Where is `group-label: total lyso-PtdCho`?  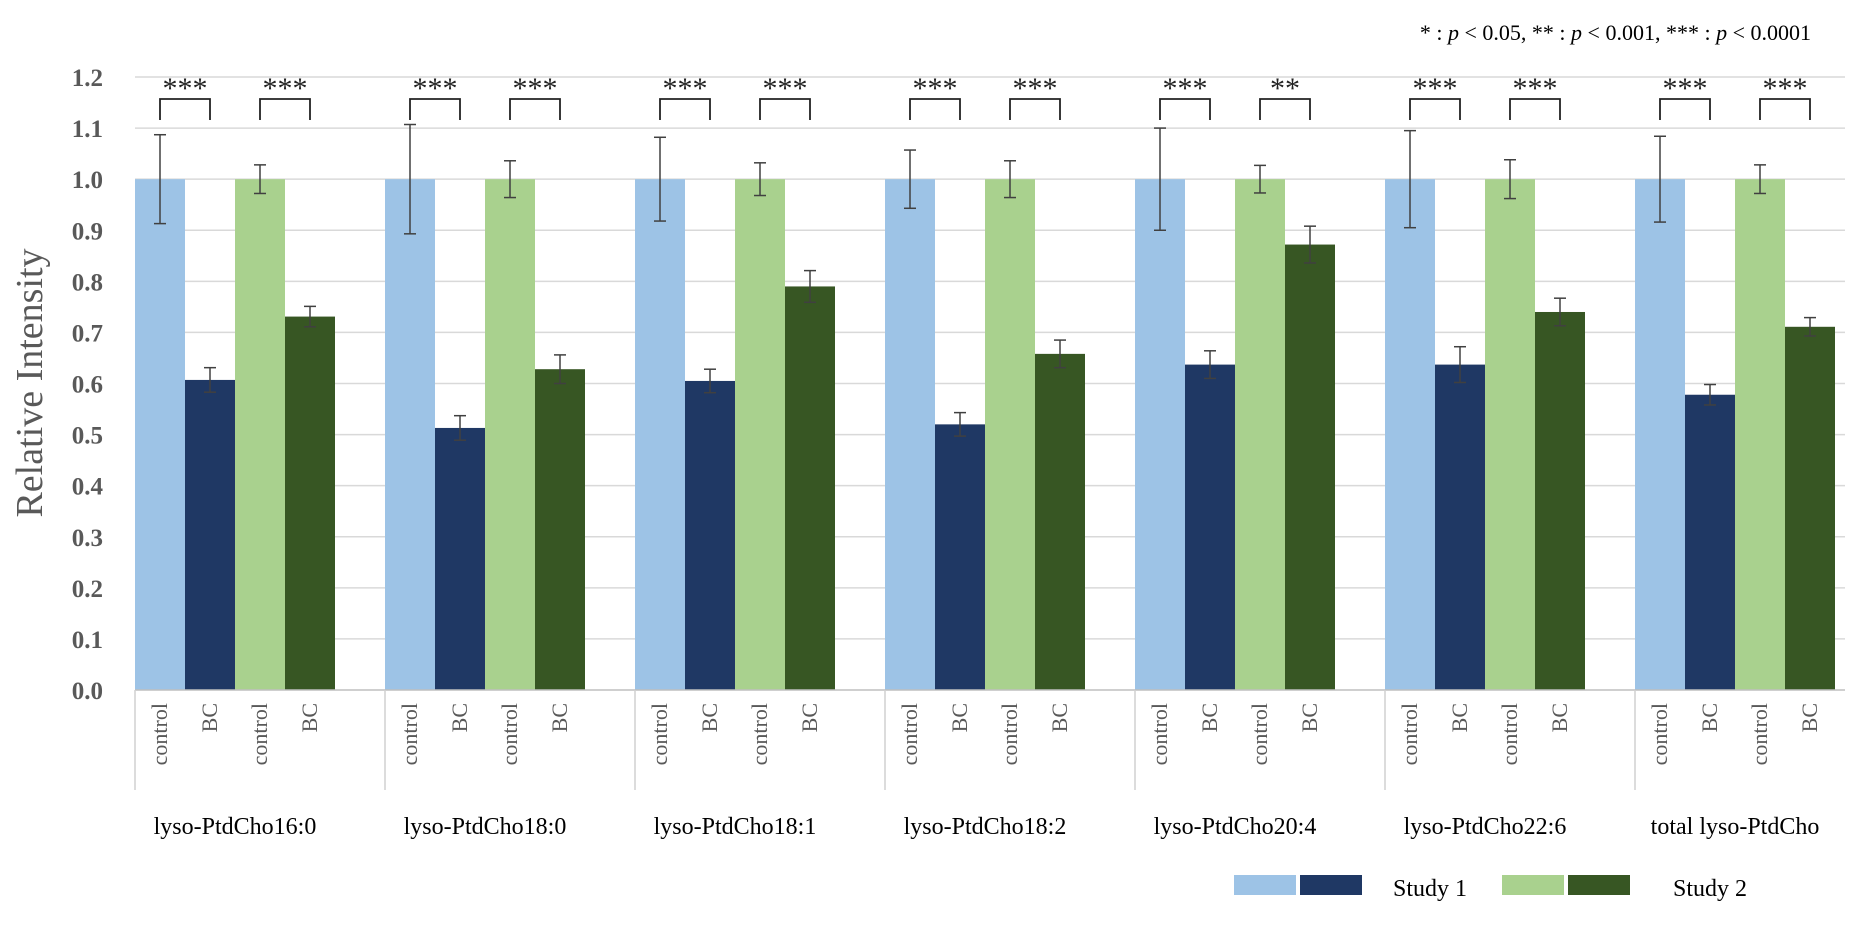 group-label: total lyso-PtdCho is located at coordinates (1735, 827).